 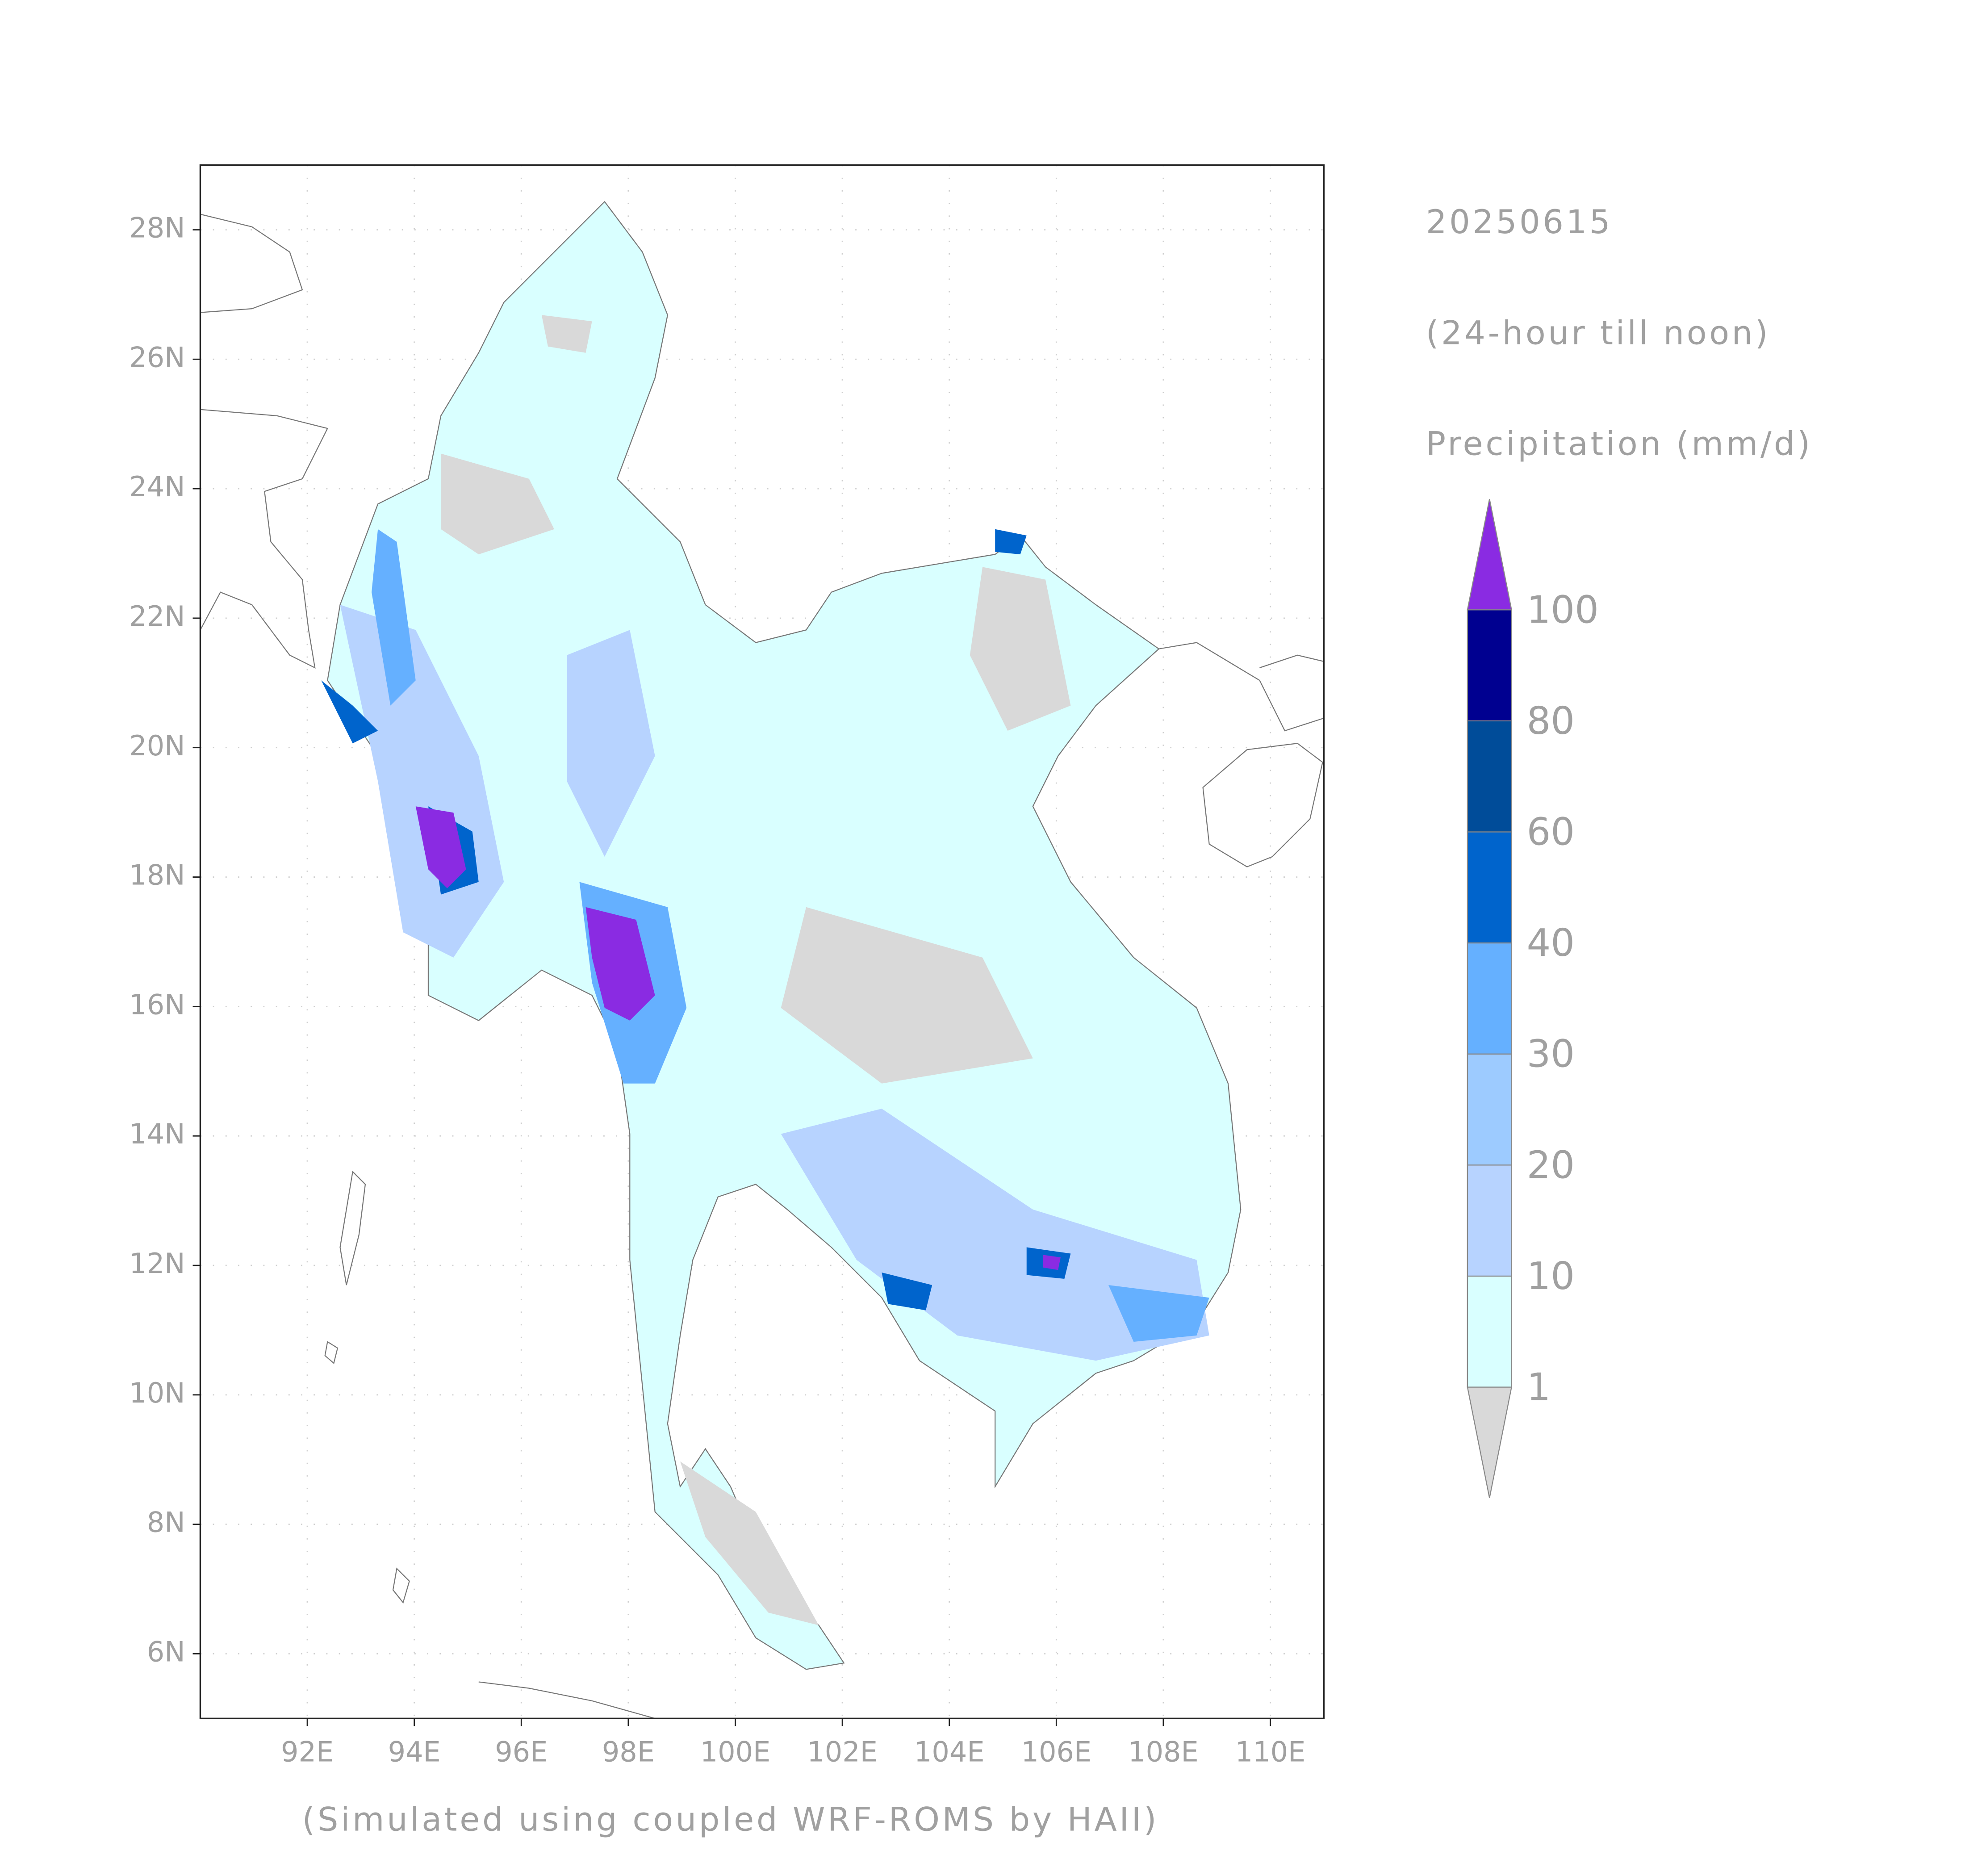 I want to click on colorbar-label: 30, so click(x=1550, y=1054).